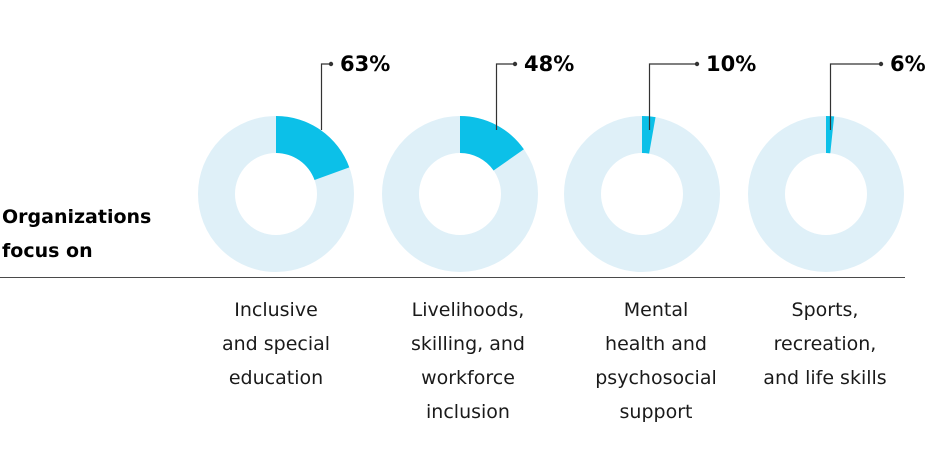 The height and width of the screenshot is (452, 932). Describe the element at coordinates (365, 64) in the screenshot. I see `value-label: 63%` at that location.